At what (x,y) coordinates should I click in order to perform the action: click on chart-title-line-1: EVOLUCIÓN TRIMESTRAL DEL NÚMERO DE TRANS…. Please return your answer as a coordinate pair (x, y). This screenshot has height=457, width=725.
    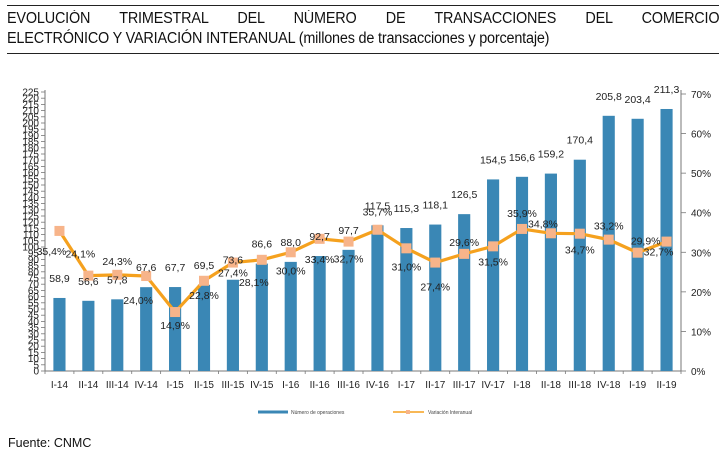
    Looking at the image, I should click on (363, 18).